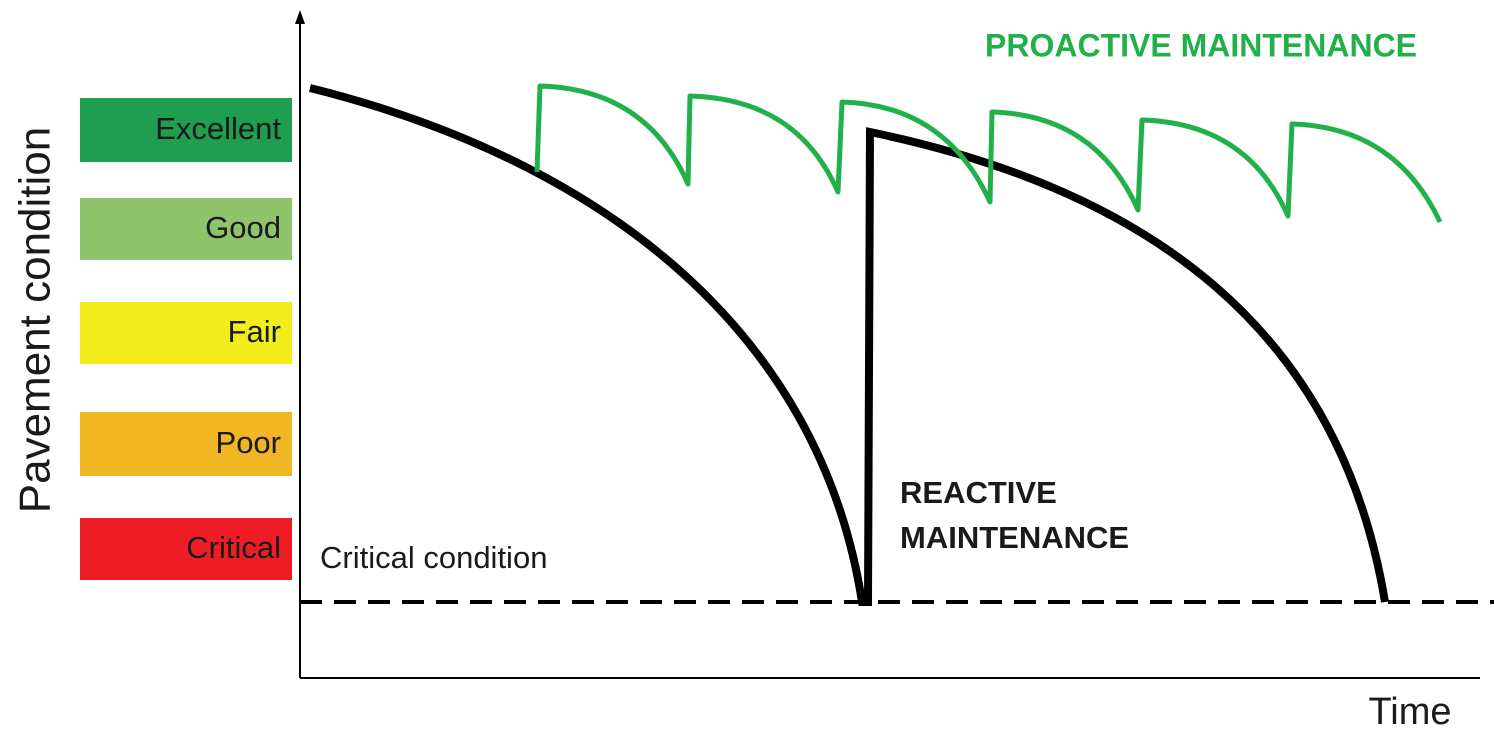 The height and width of the screenshot is (736, 1494). What do you see at coordinates (248, 442) in the screenshot?
I see `condition-label: Poor` at bounding box center [248, 442].